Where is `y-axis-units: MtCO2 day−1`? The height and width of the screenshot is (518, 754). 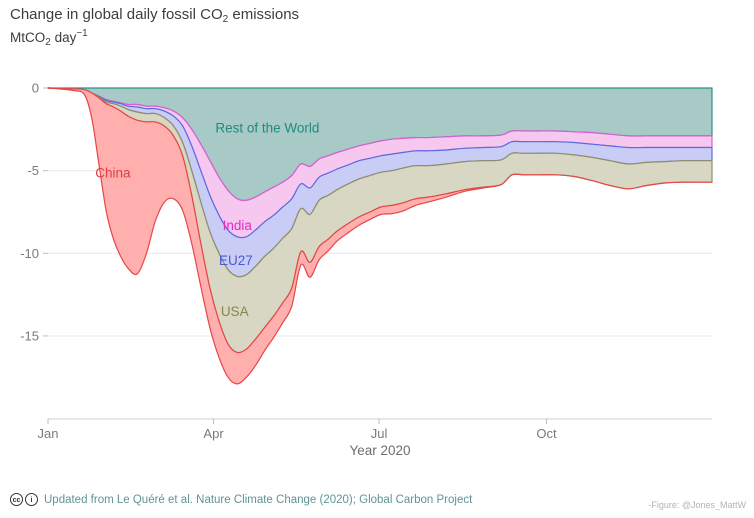 y-axis-units: MtCO2 day−1 is located at coordinates (49, 38).